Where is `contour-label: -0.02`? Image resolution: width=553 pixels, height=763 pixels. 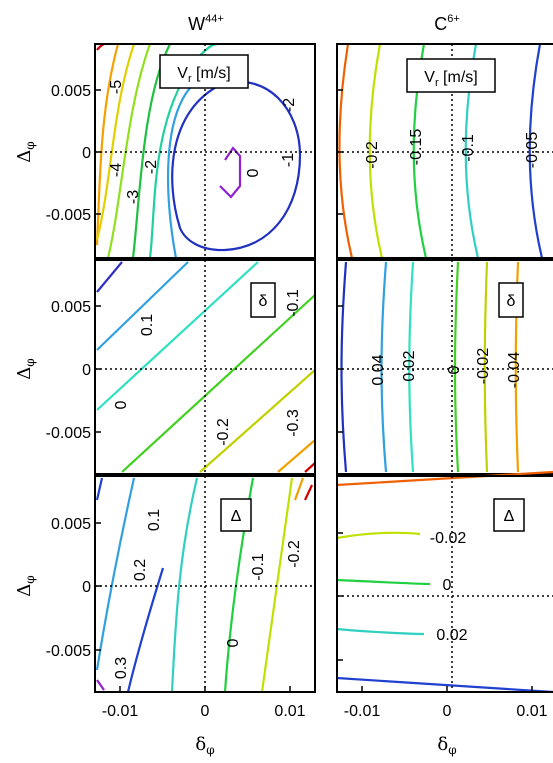 contour-label: -0.02 is located at coordinates (448, 538).